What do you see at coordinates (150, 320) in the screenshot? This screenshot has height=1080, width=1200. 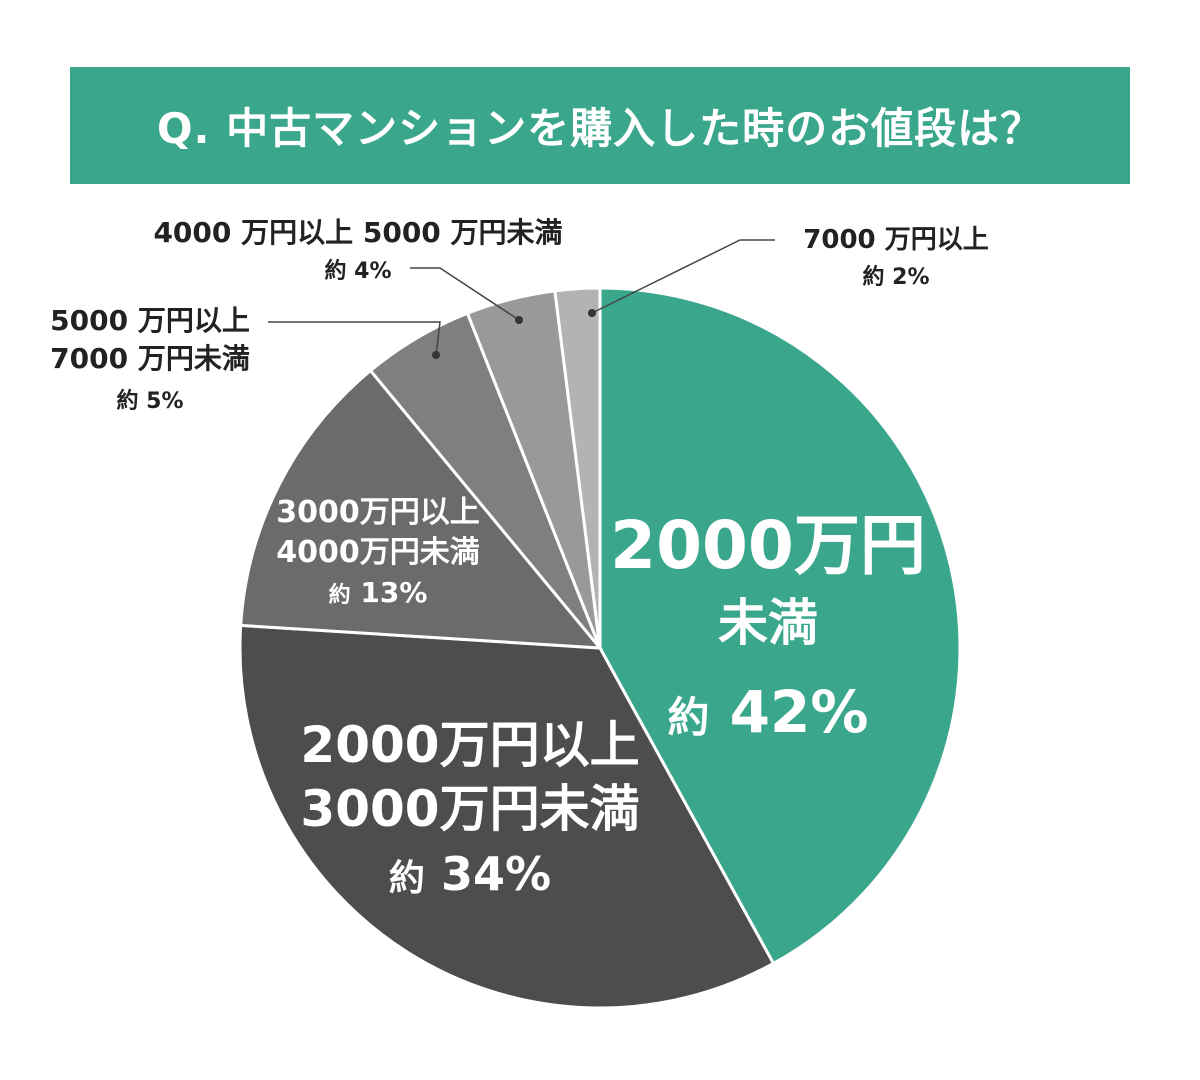 I see `slice-label-3-line-0: 5000 万円以上` at bounding box center [150, 320].